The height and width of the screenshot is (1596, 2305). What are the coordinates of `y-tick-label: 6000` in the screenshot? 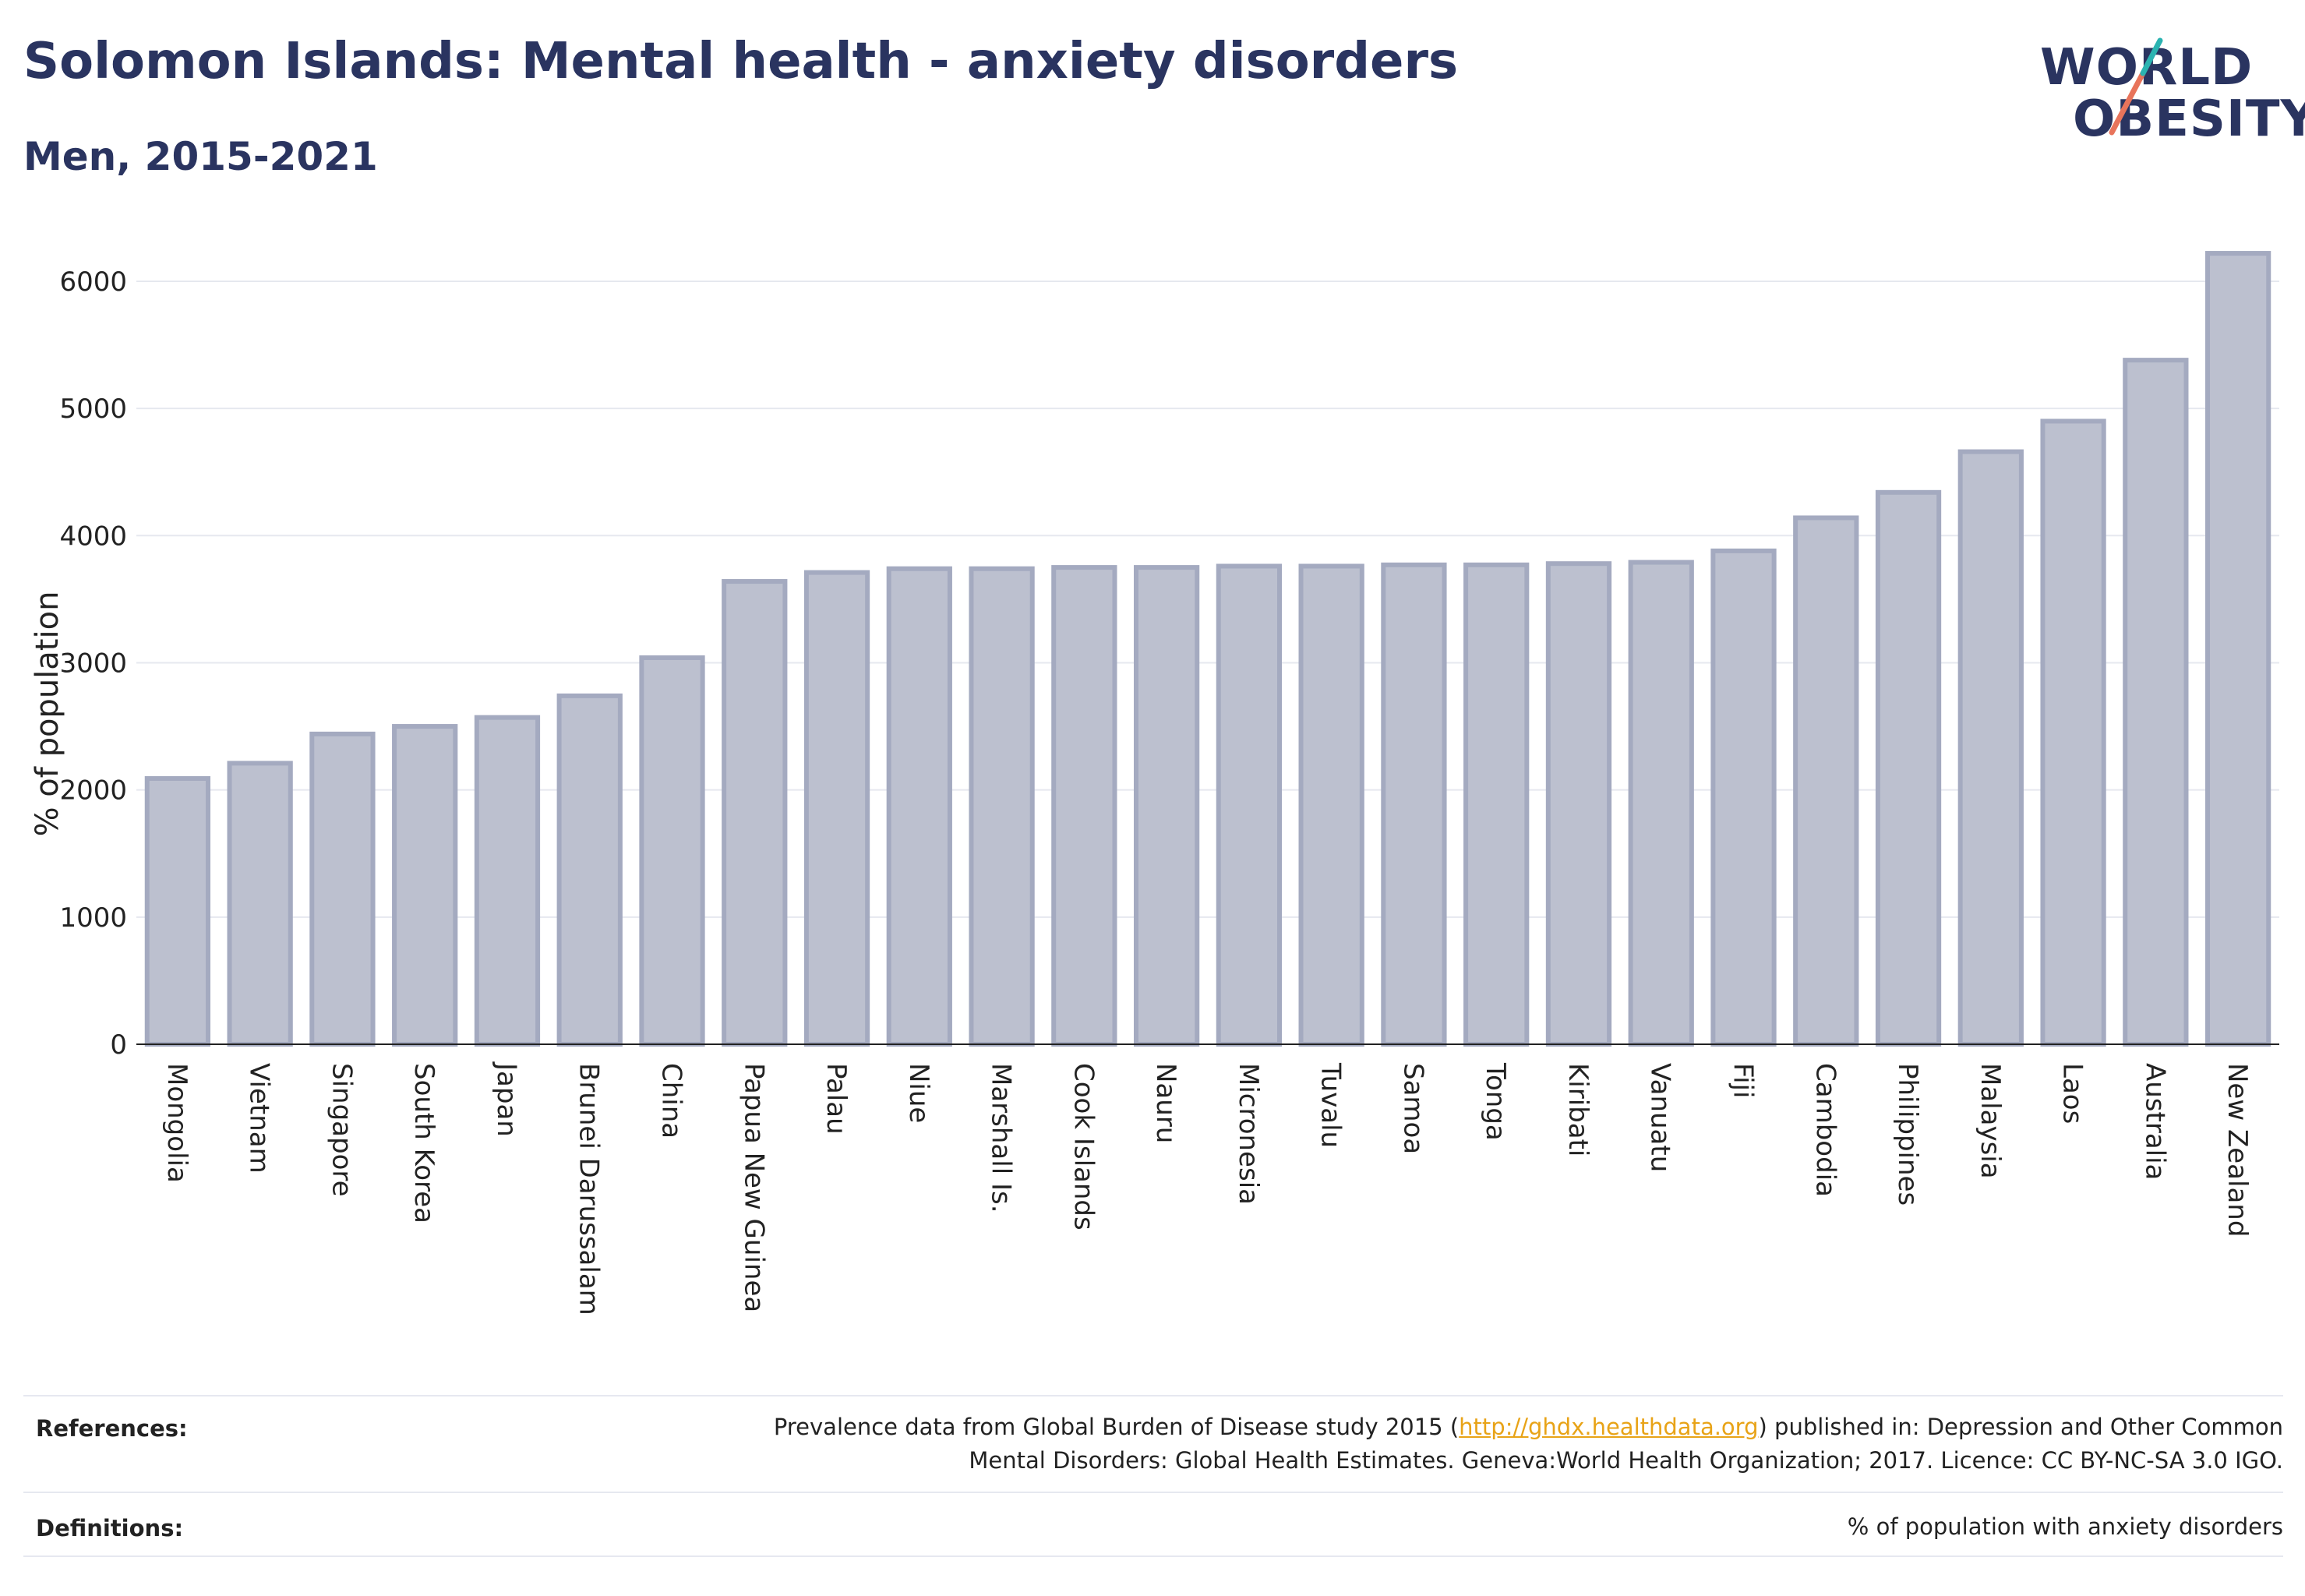 It's located at (93, 282).